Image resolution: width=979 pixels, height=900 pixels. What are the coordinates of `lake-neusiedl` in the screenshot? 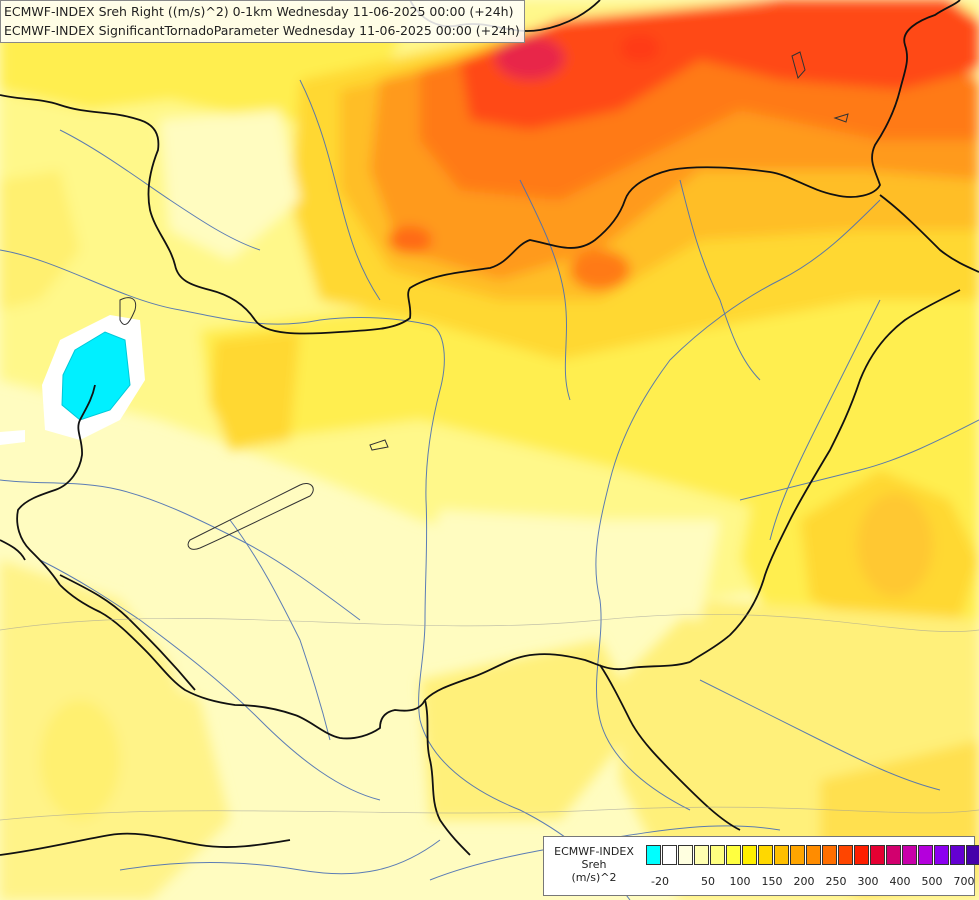 It's located at (128, 311).